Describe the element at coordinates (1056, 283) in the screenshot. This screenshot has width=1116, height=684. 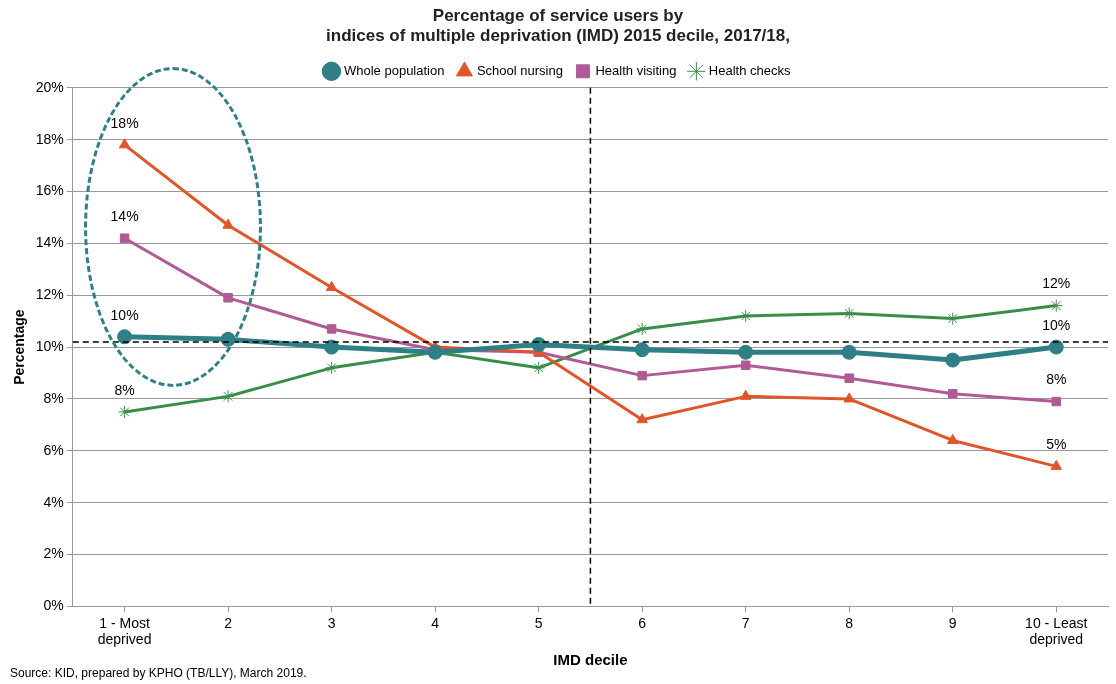
I see `data-label: 12%` at that location.